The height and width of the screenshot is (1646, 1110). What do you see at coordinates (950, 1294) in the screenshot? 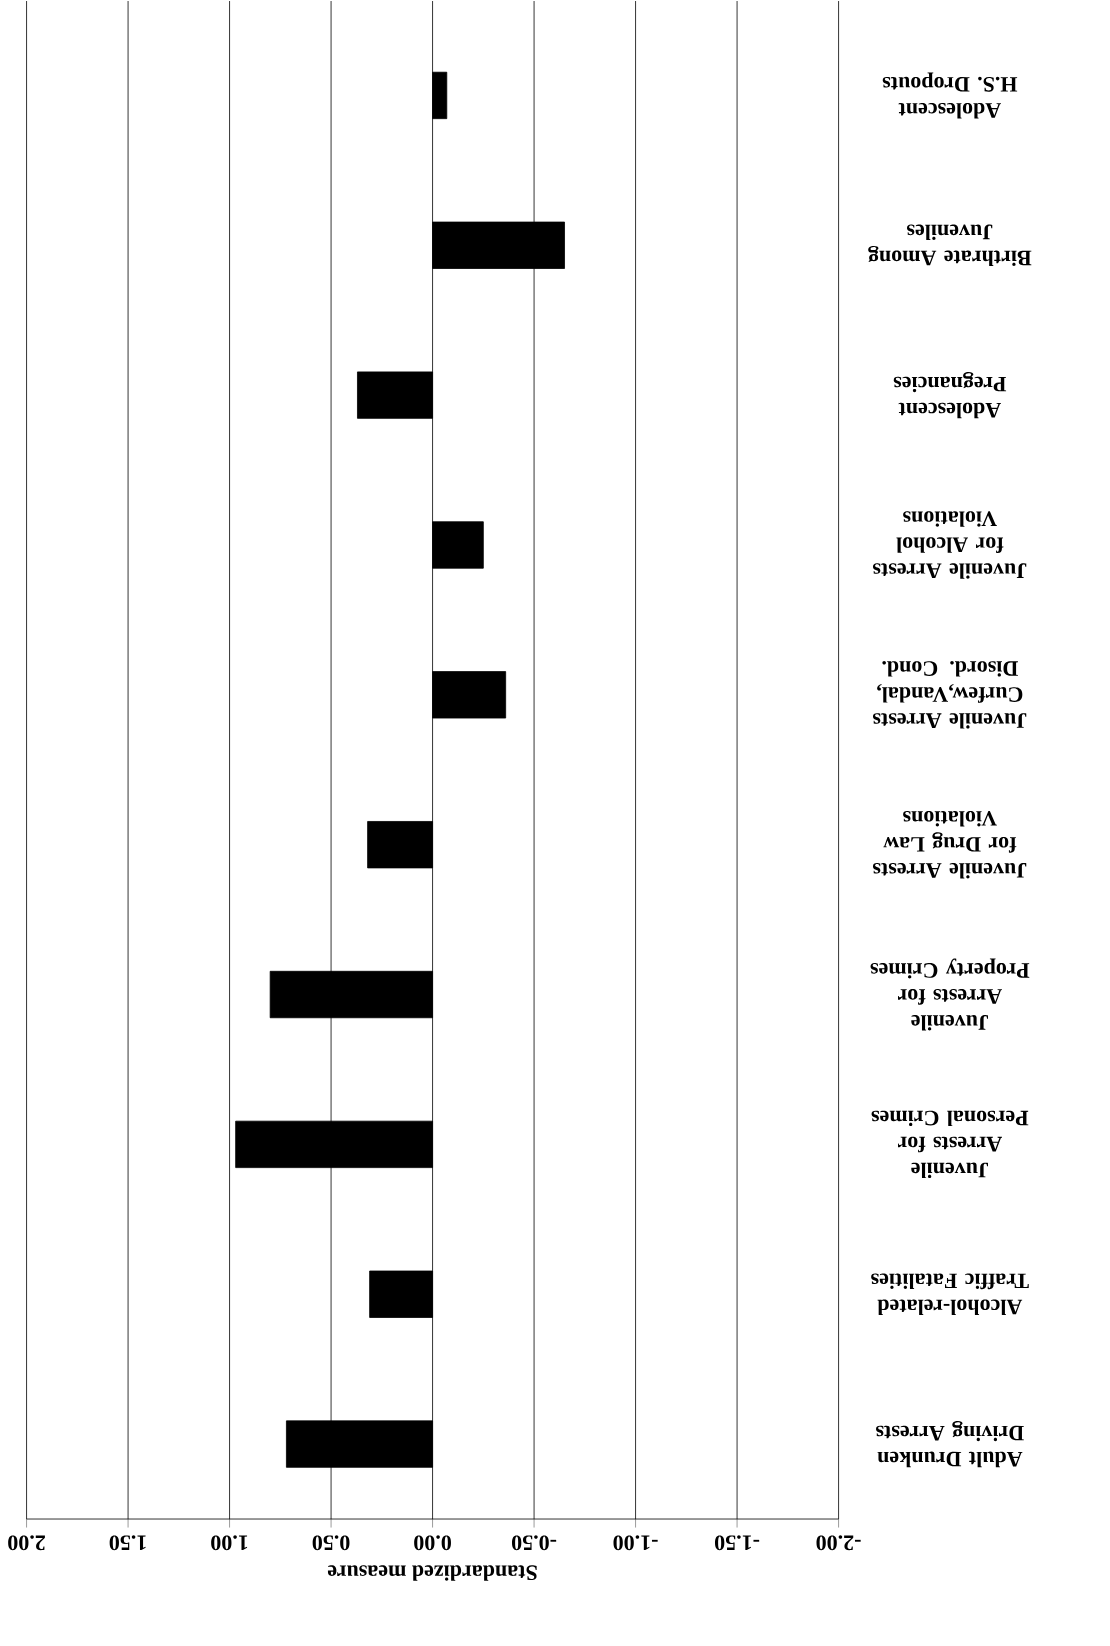
I see `y-tick-label: Alcohol-related Traffic Fatalities` at bounding box center [950, 1294].